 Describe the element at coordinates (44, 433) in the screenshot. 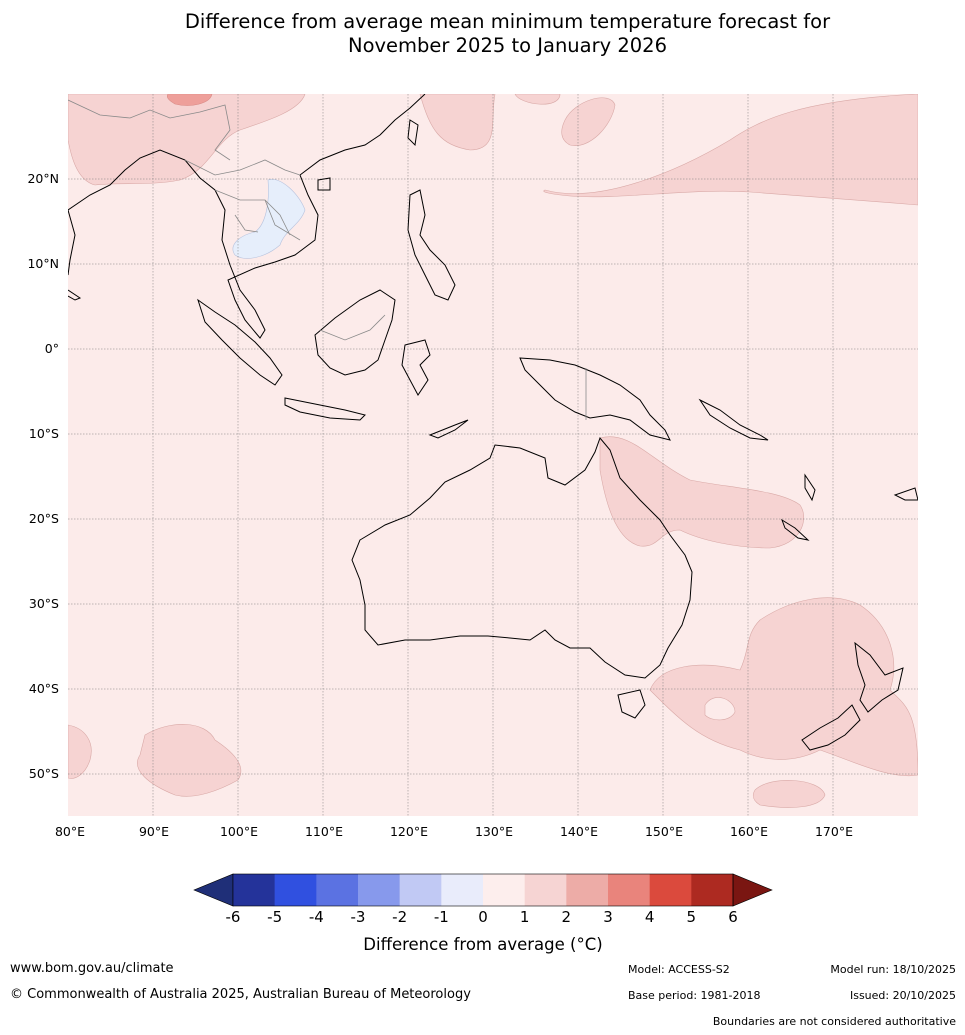

I see `lat-label-10s: 10°S` at that location.